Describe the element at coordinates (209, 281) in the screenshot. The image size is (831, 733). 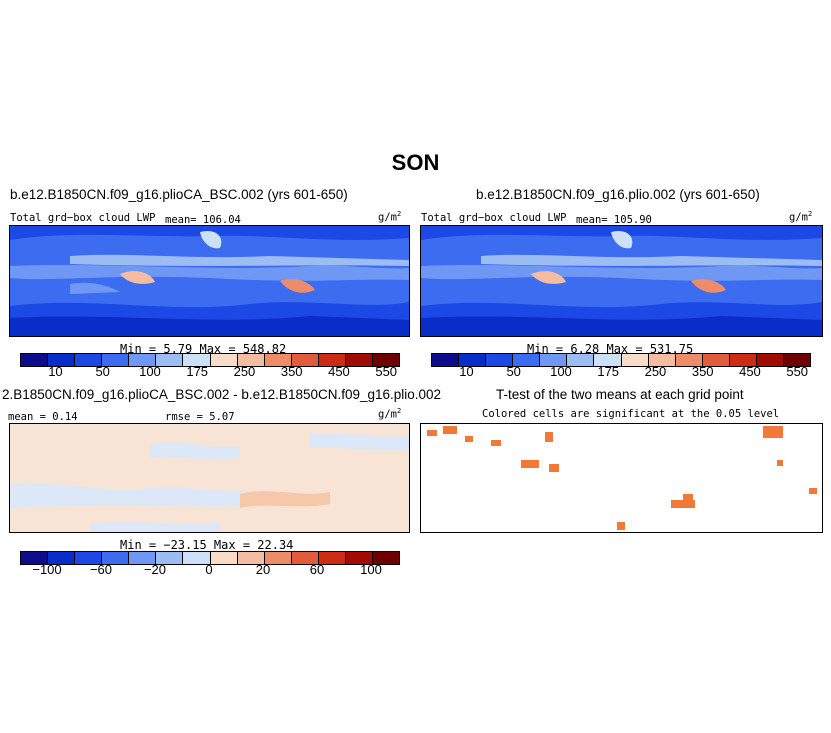
I see `panel1-map` at that location.